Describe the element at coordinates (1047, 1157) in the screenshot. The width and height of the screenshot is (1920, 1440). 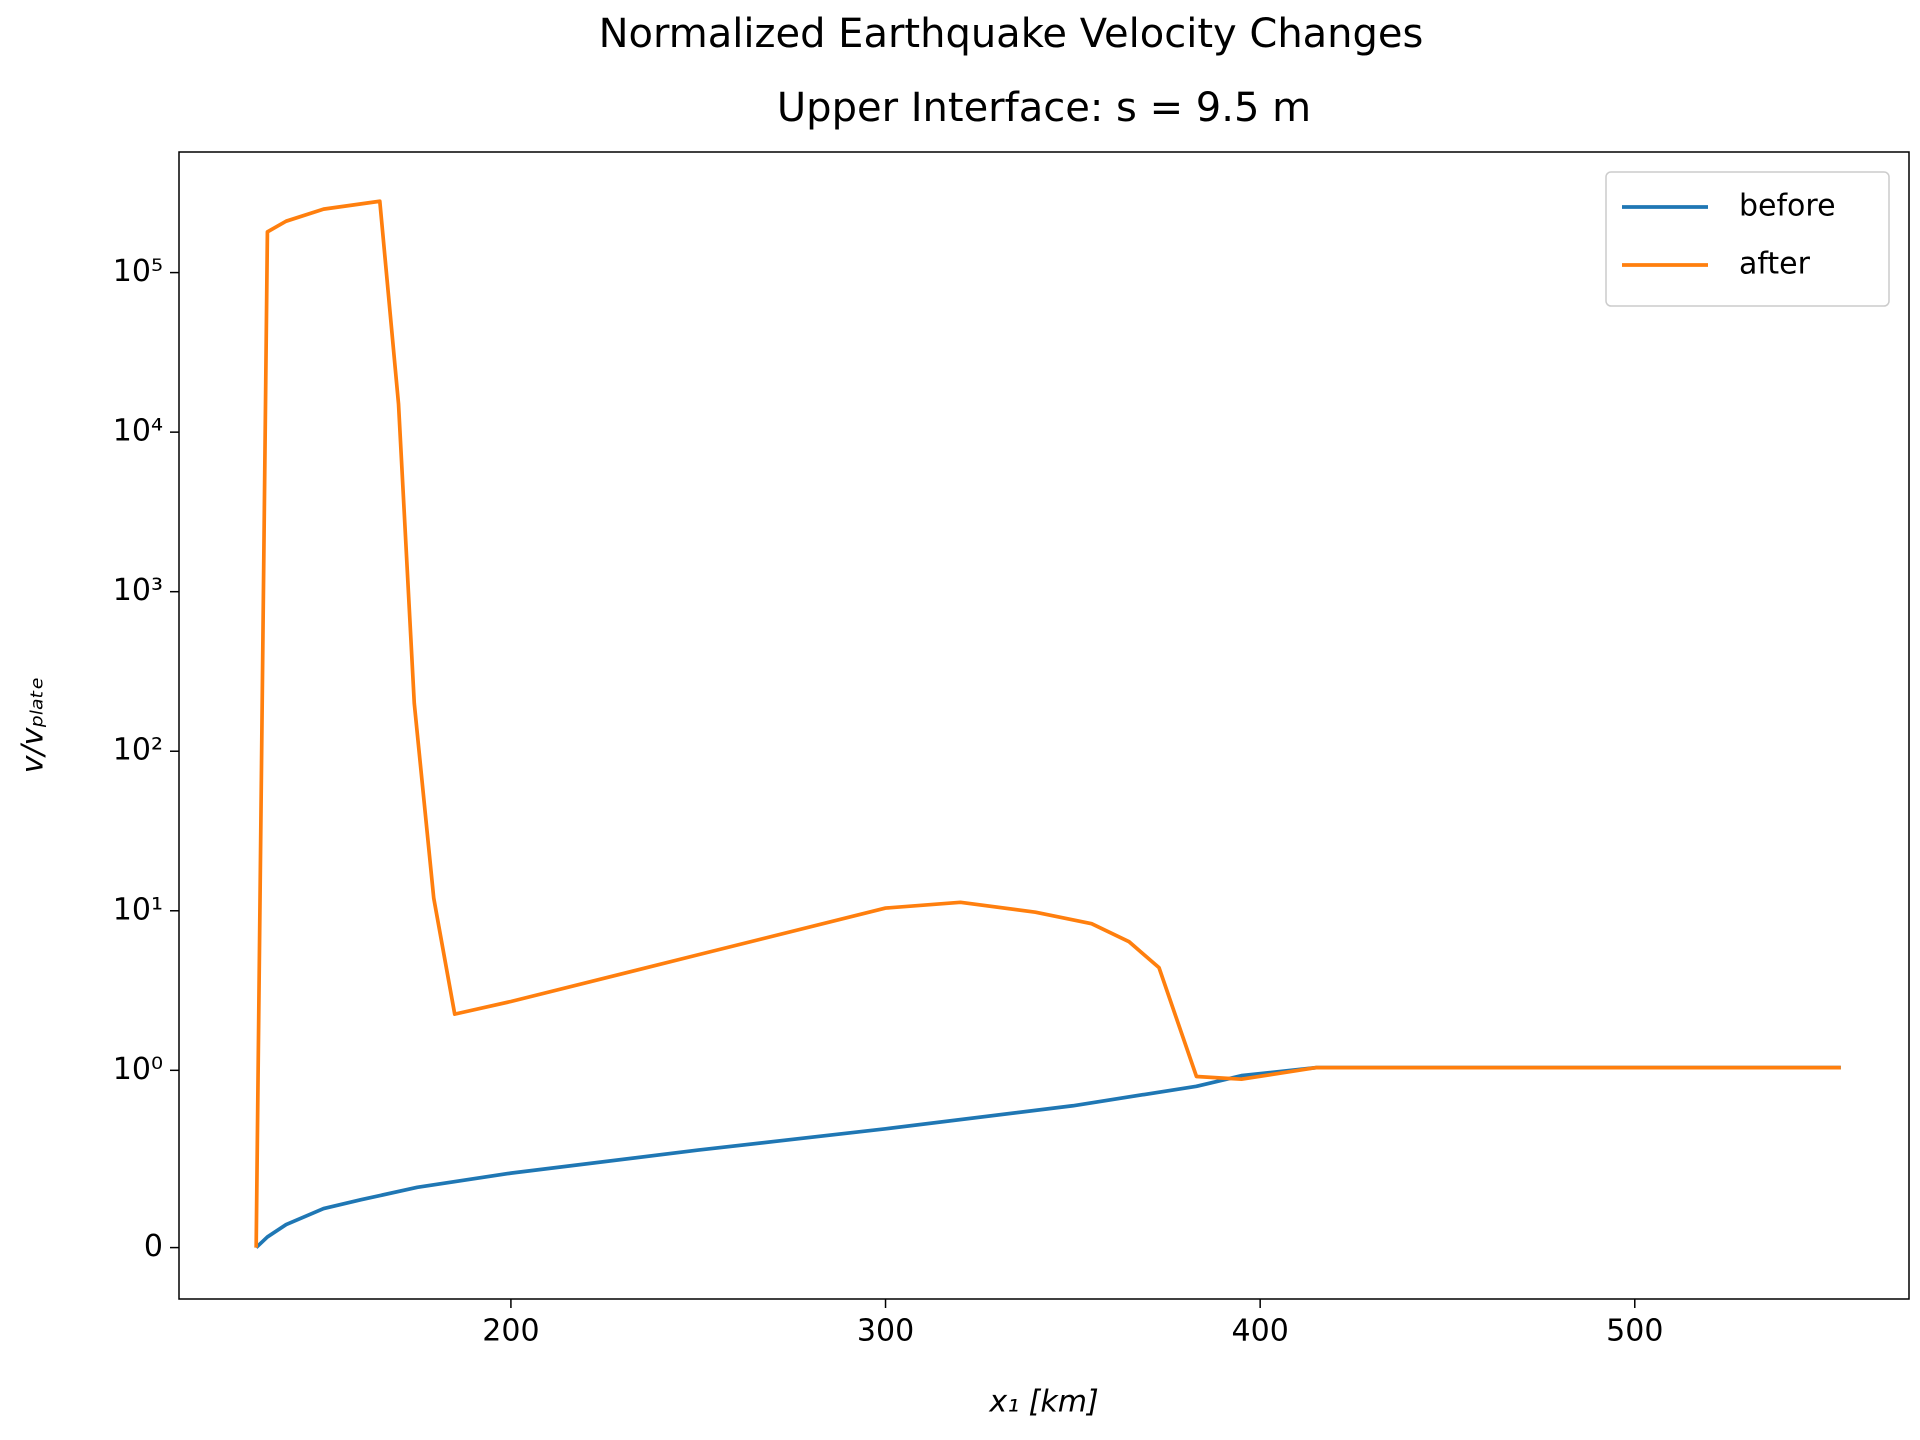
I see `data-line` at that location.